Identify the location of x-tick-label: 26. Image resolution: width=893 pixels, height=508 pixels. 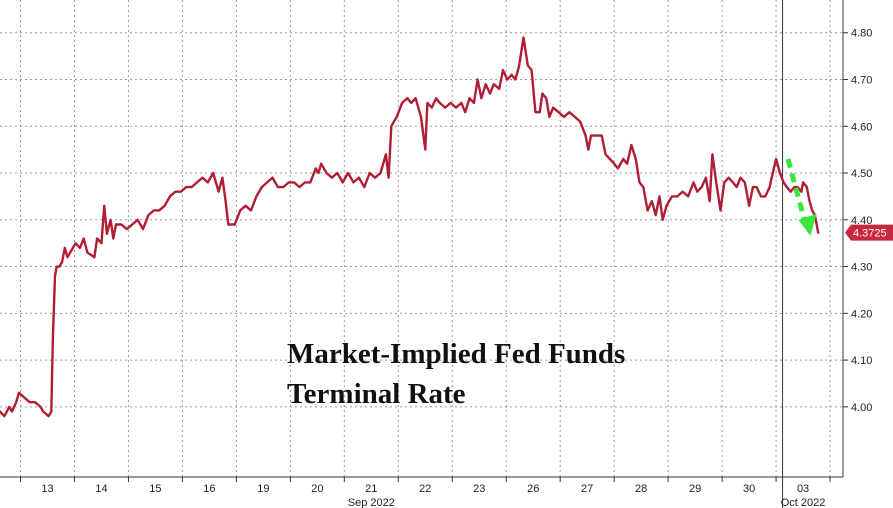
(533, 489).